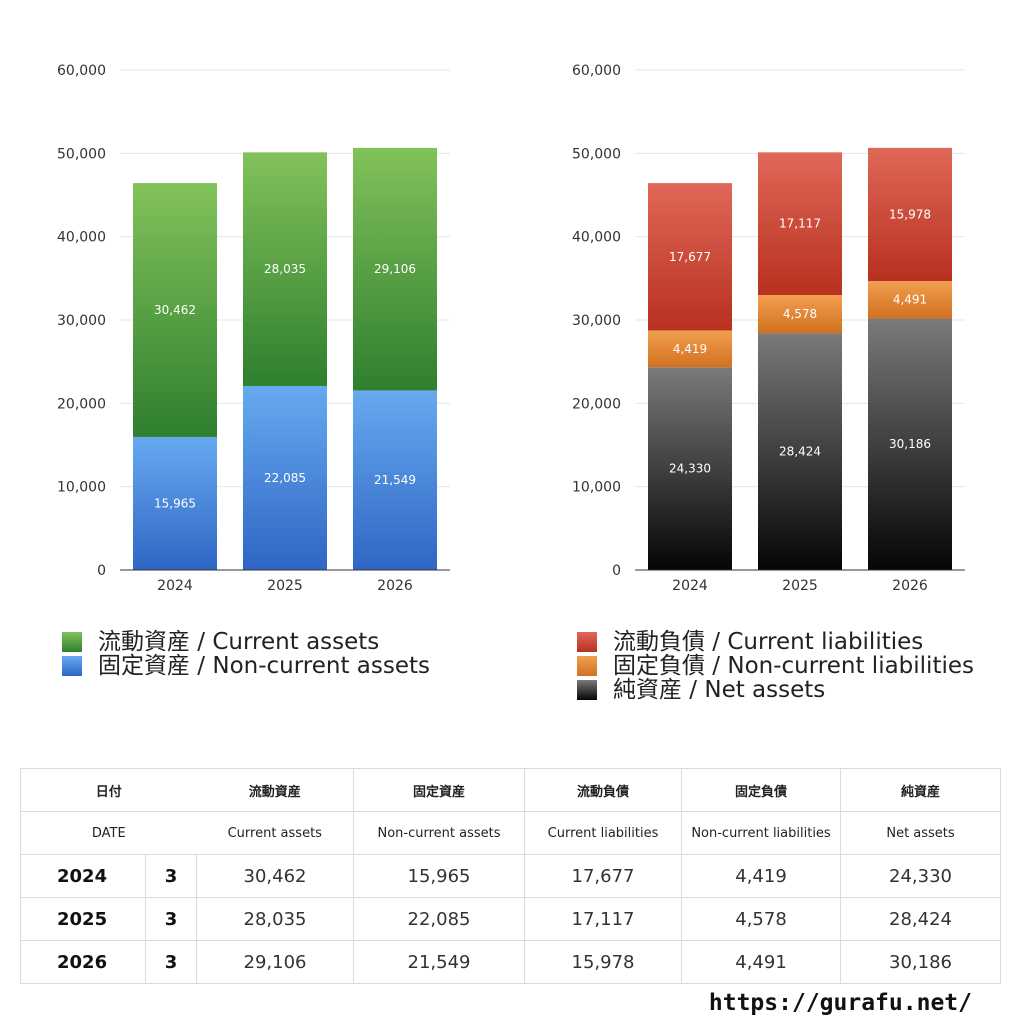 Image resolution: width=1024 pixels, height=1024 pixels. I want to click on header-non-current-assets-jp: 固定資産, so click(439, 790).